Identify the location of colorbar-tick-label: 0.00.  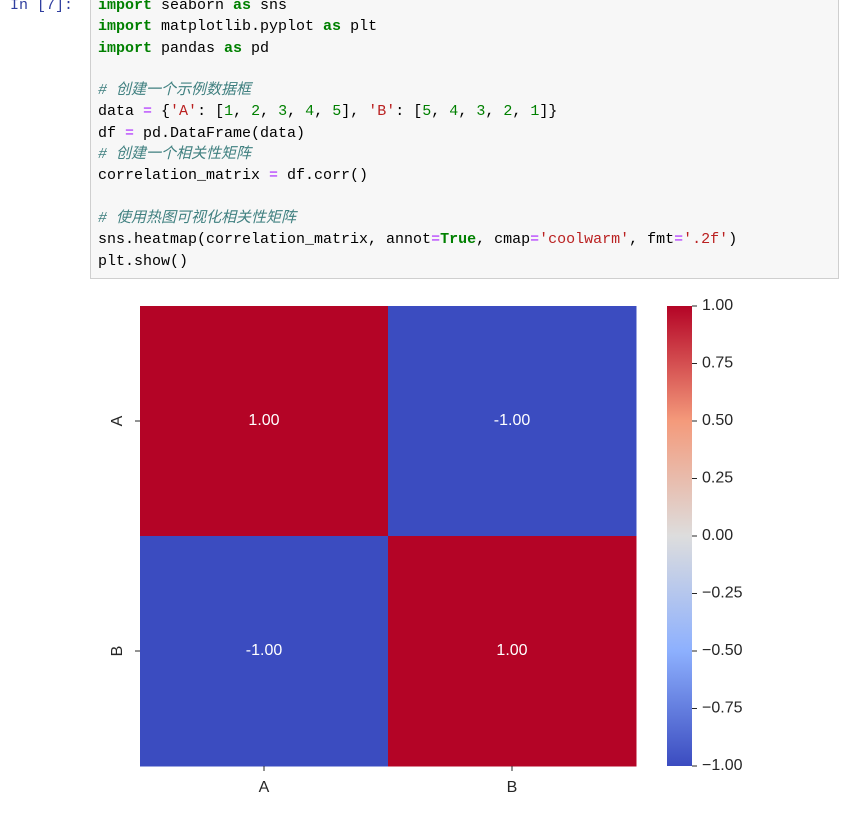
(717, 535).